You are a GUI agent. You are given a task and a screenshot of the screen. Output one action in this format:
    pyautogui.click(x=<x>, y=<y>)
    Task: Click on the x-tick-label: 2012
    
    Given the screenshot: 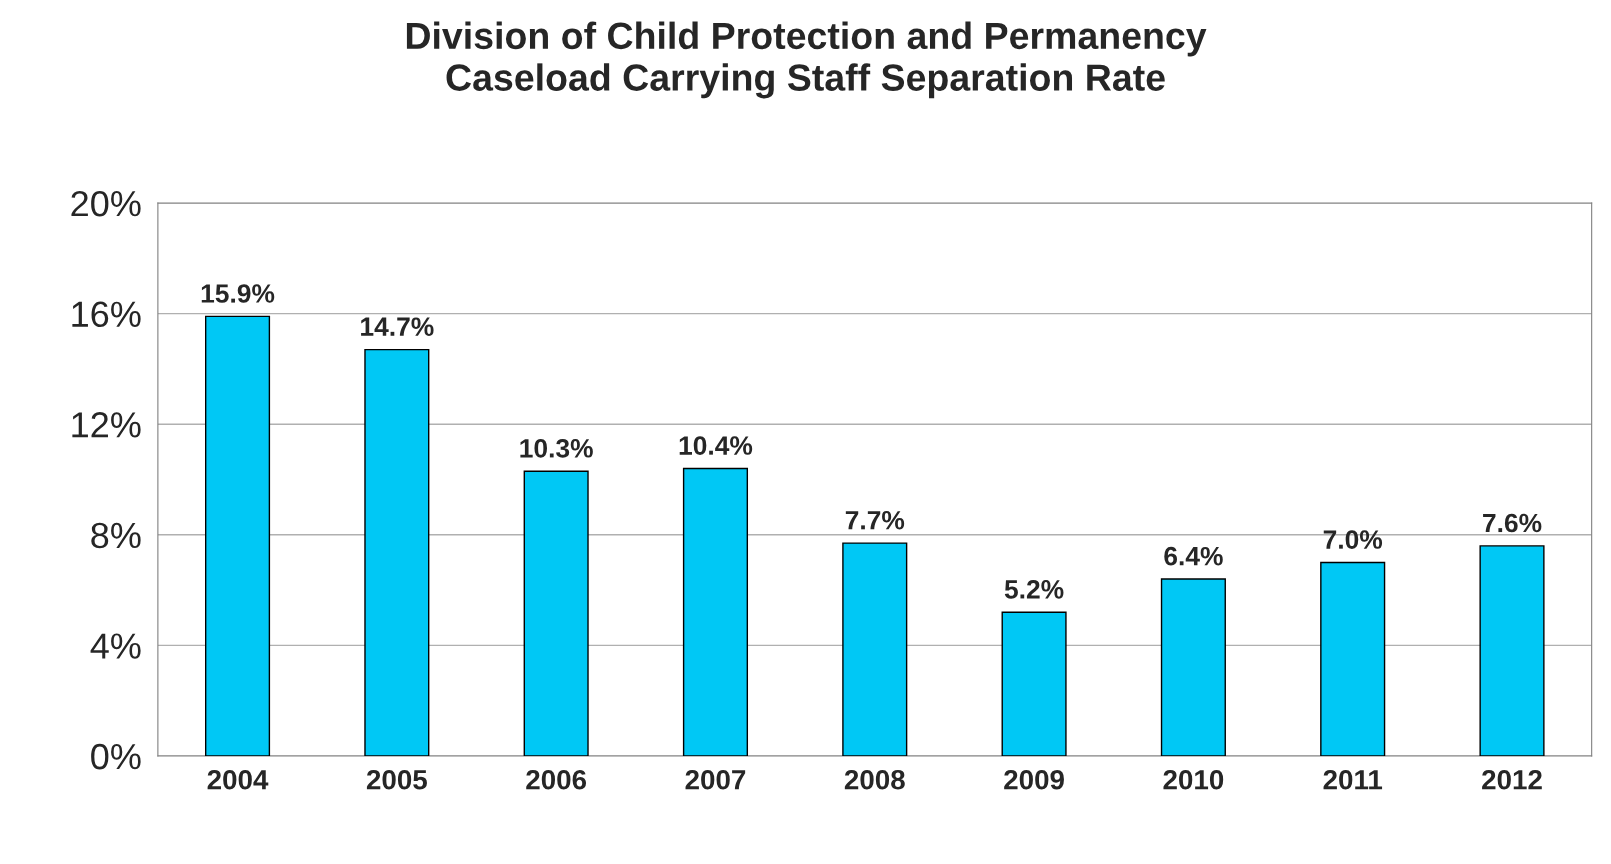 What is the action you would take?
    pyautogui.click(x=1512, y=779)
    